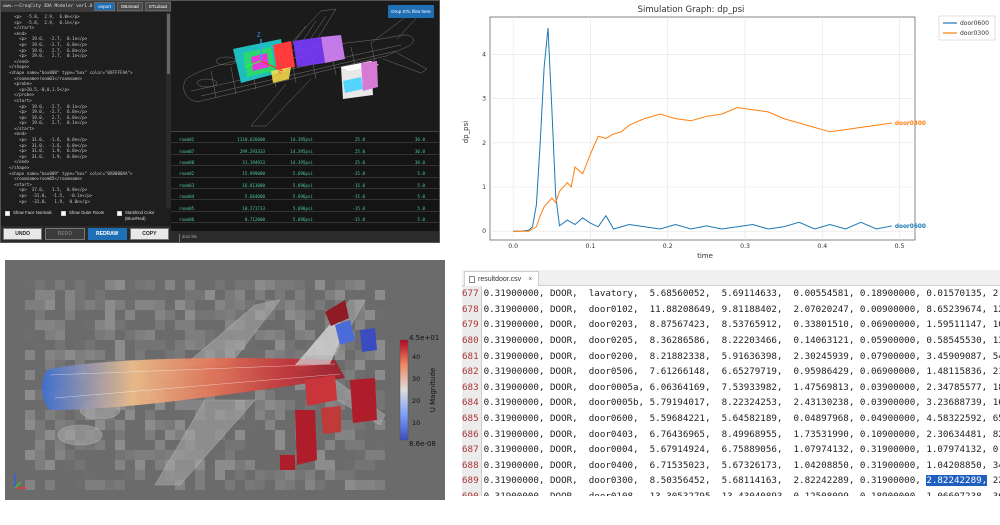 This screenshot has width=1000, height=525. What do you see at coordinates (23, 234) in the screenshot?
I see `undo-button: UNDO` at bounding box center [23, 234].